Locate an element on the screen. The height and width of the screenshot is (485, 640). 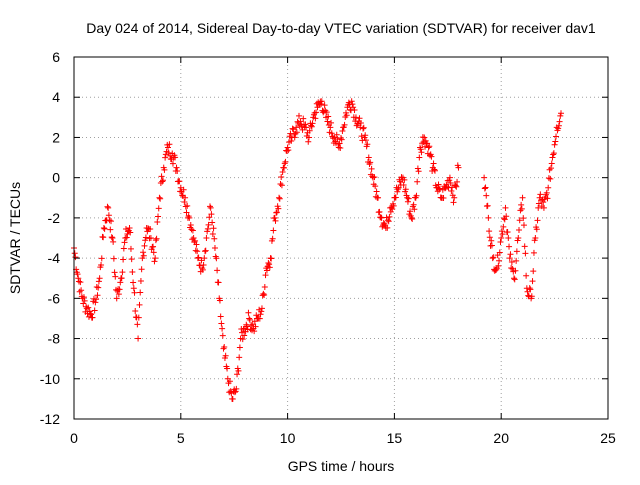
x-axis-label: GPS time / hours is located at coordinates (341, 466).